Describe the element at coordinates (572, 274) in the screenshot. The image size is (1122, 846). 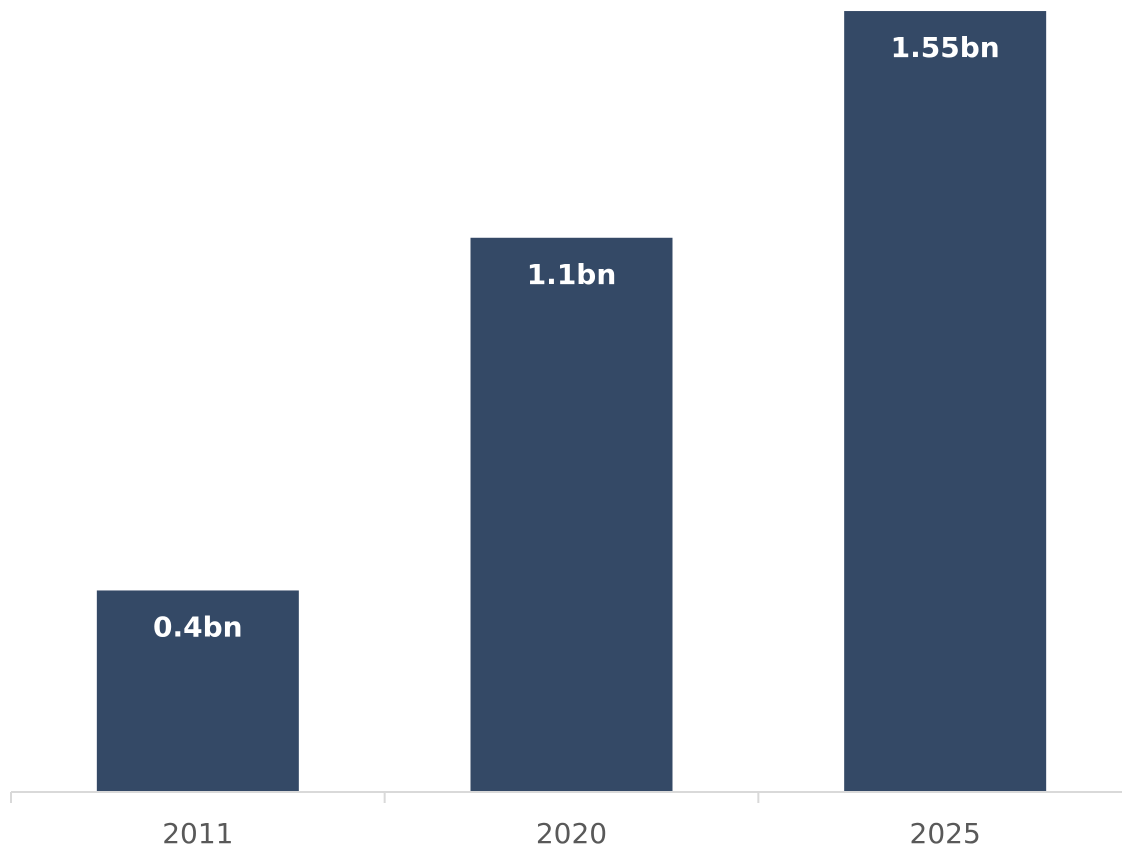
I see `data-label-2020: 1.1bn` at that location.